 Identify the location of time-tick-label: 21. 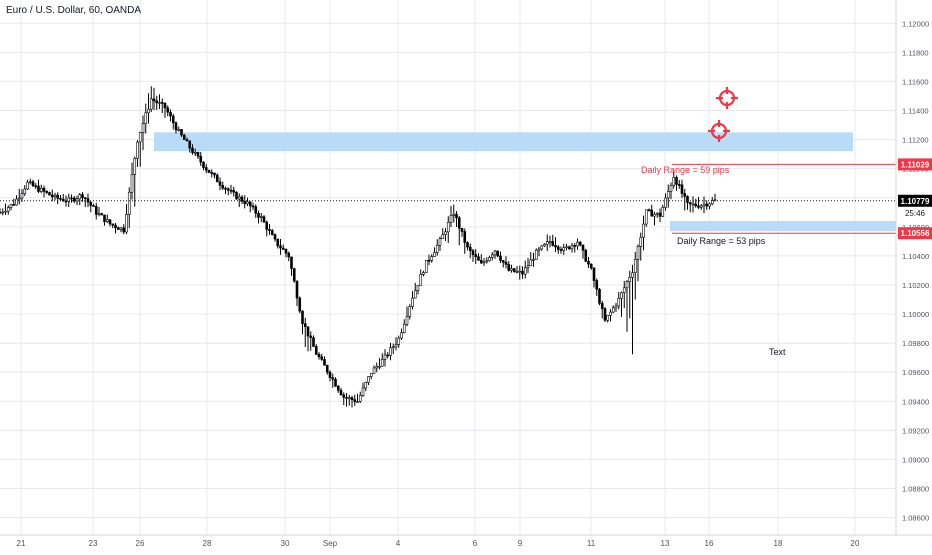
(21, 543).